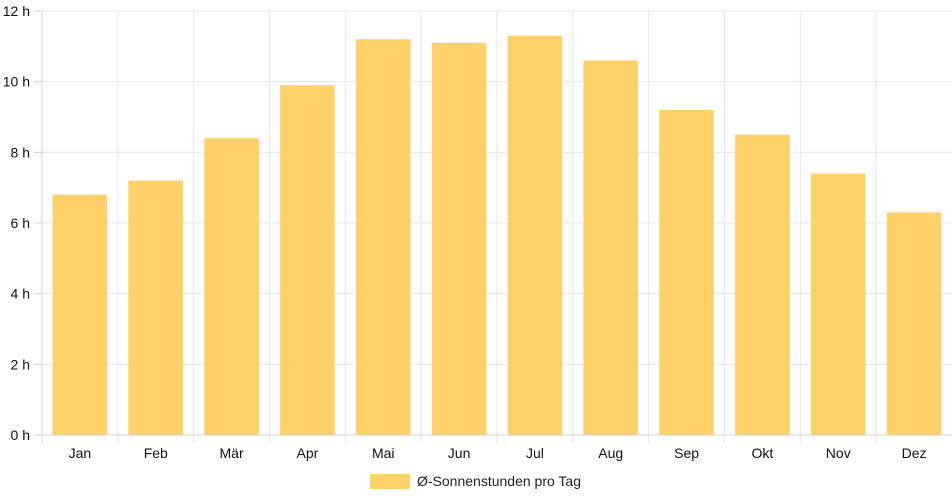 This screenshot has height=500, width=952. I want to click on x-tick-label: Aug, so click(610, 453).